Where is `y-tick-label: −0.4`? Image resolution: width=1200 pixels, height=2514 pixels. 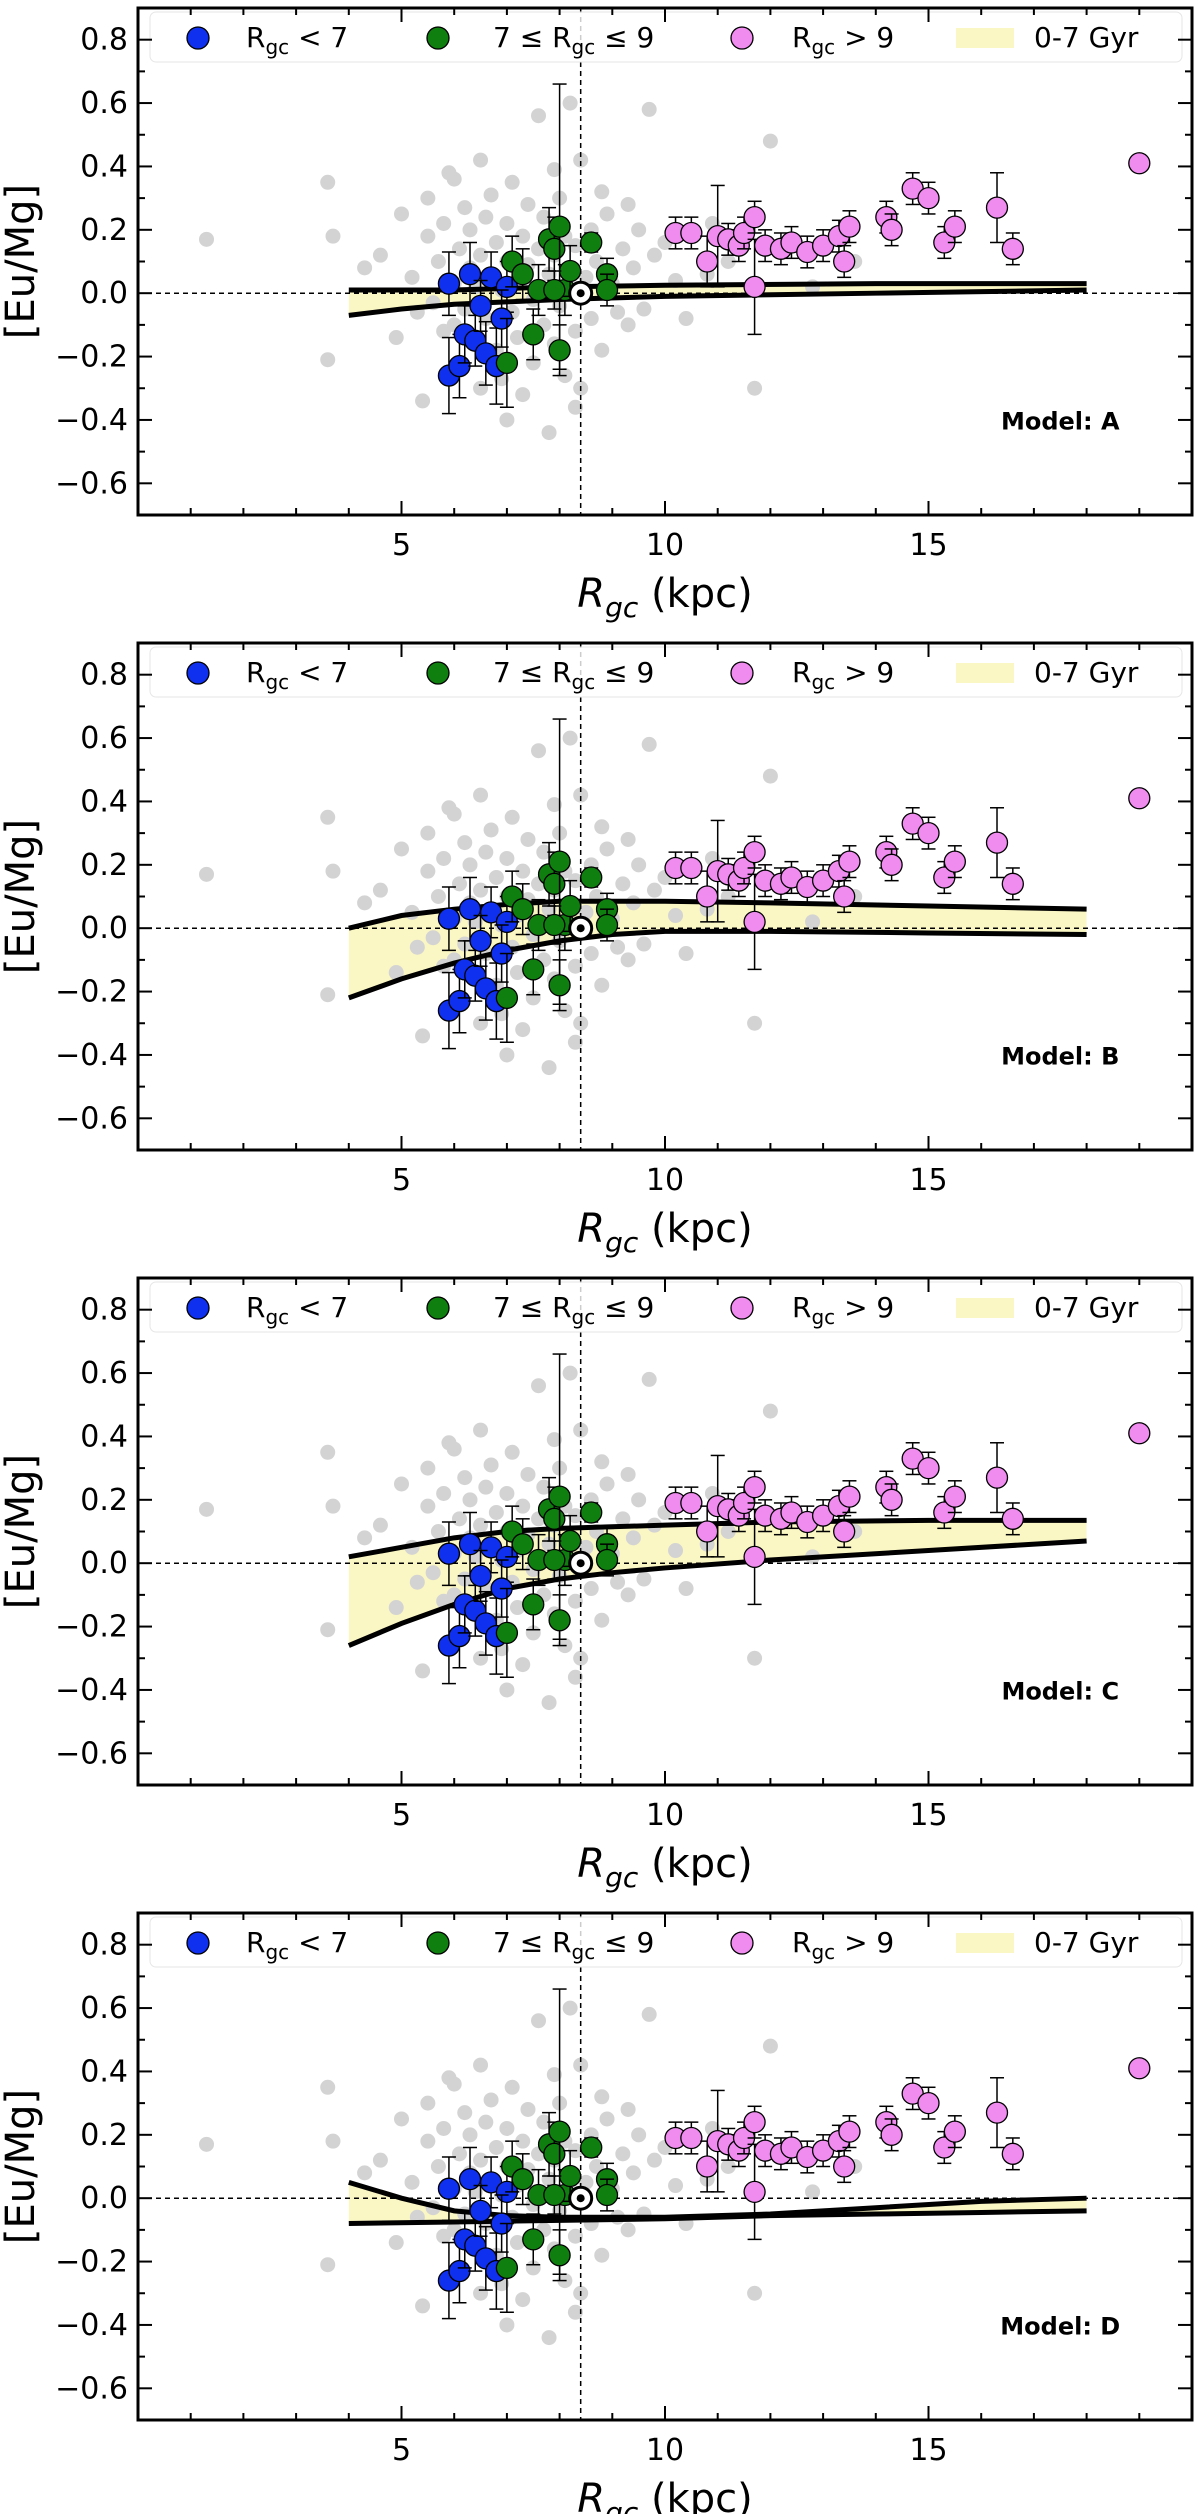 y-tick-label: −0.4 is located at coordinates (91, 420).